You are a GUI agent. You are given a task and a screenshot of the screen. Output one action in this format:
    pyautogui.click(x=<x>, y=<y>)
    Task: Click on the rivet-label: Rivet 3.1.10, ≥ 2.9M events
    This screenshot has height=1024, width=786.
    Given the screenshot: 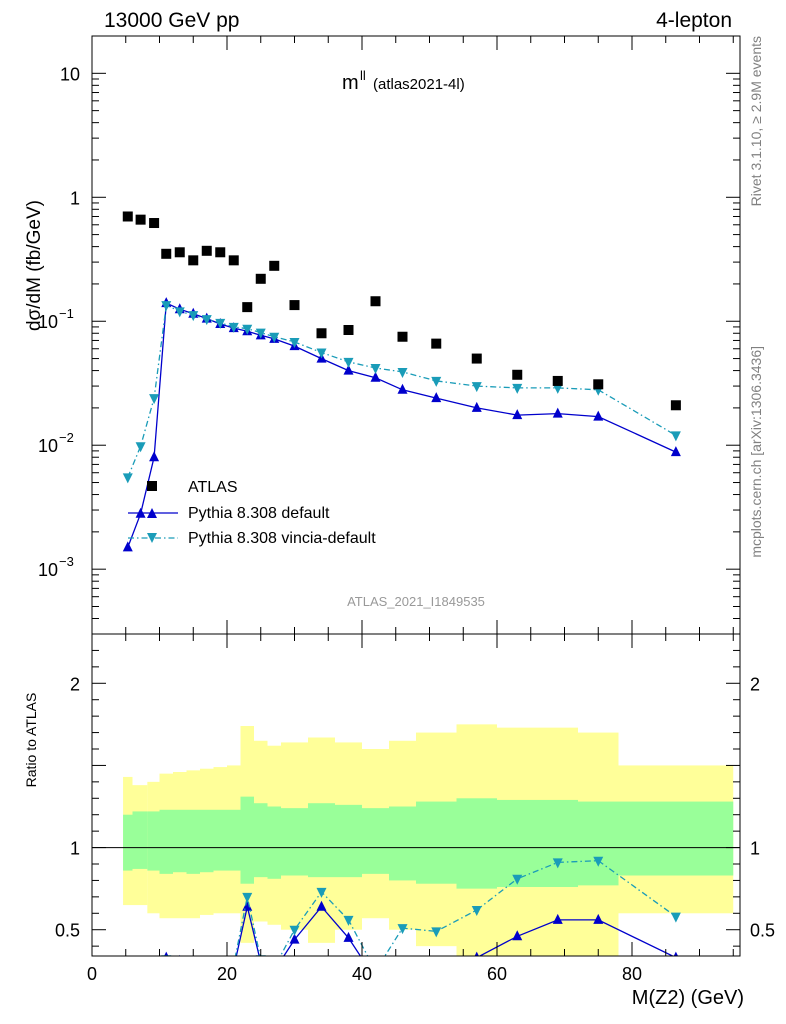 What is the action you would take?
    pyautogui.click(x=756, y=121)
    